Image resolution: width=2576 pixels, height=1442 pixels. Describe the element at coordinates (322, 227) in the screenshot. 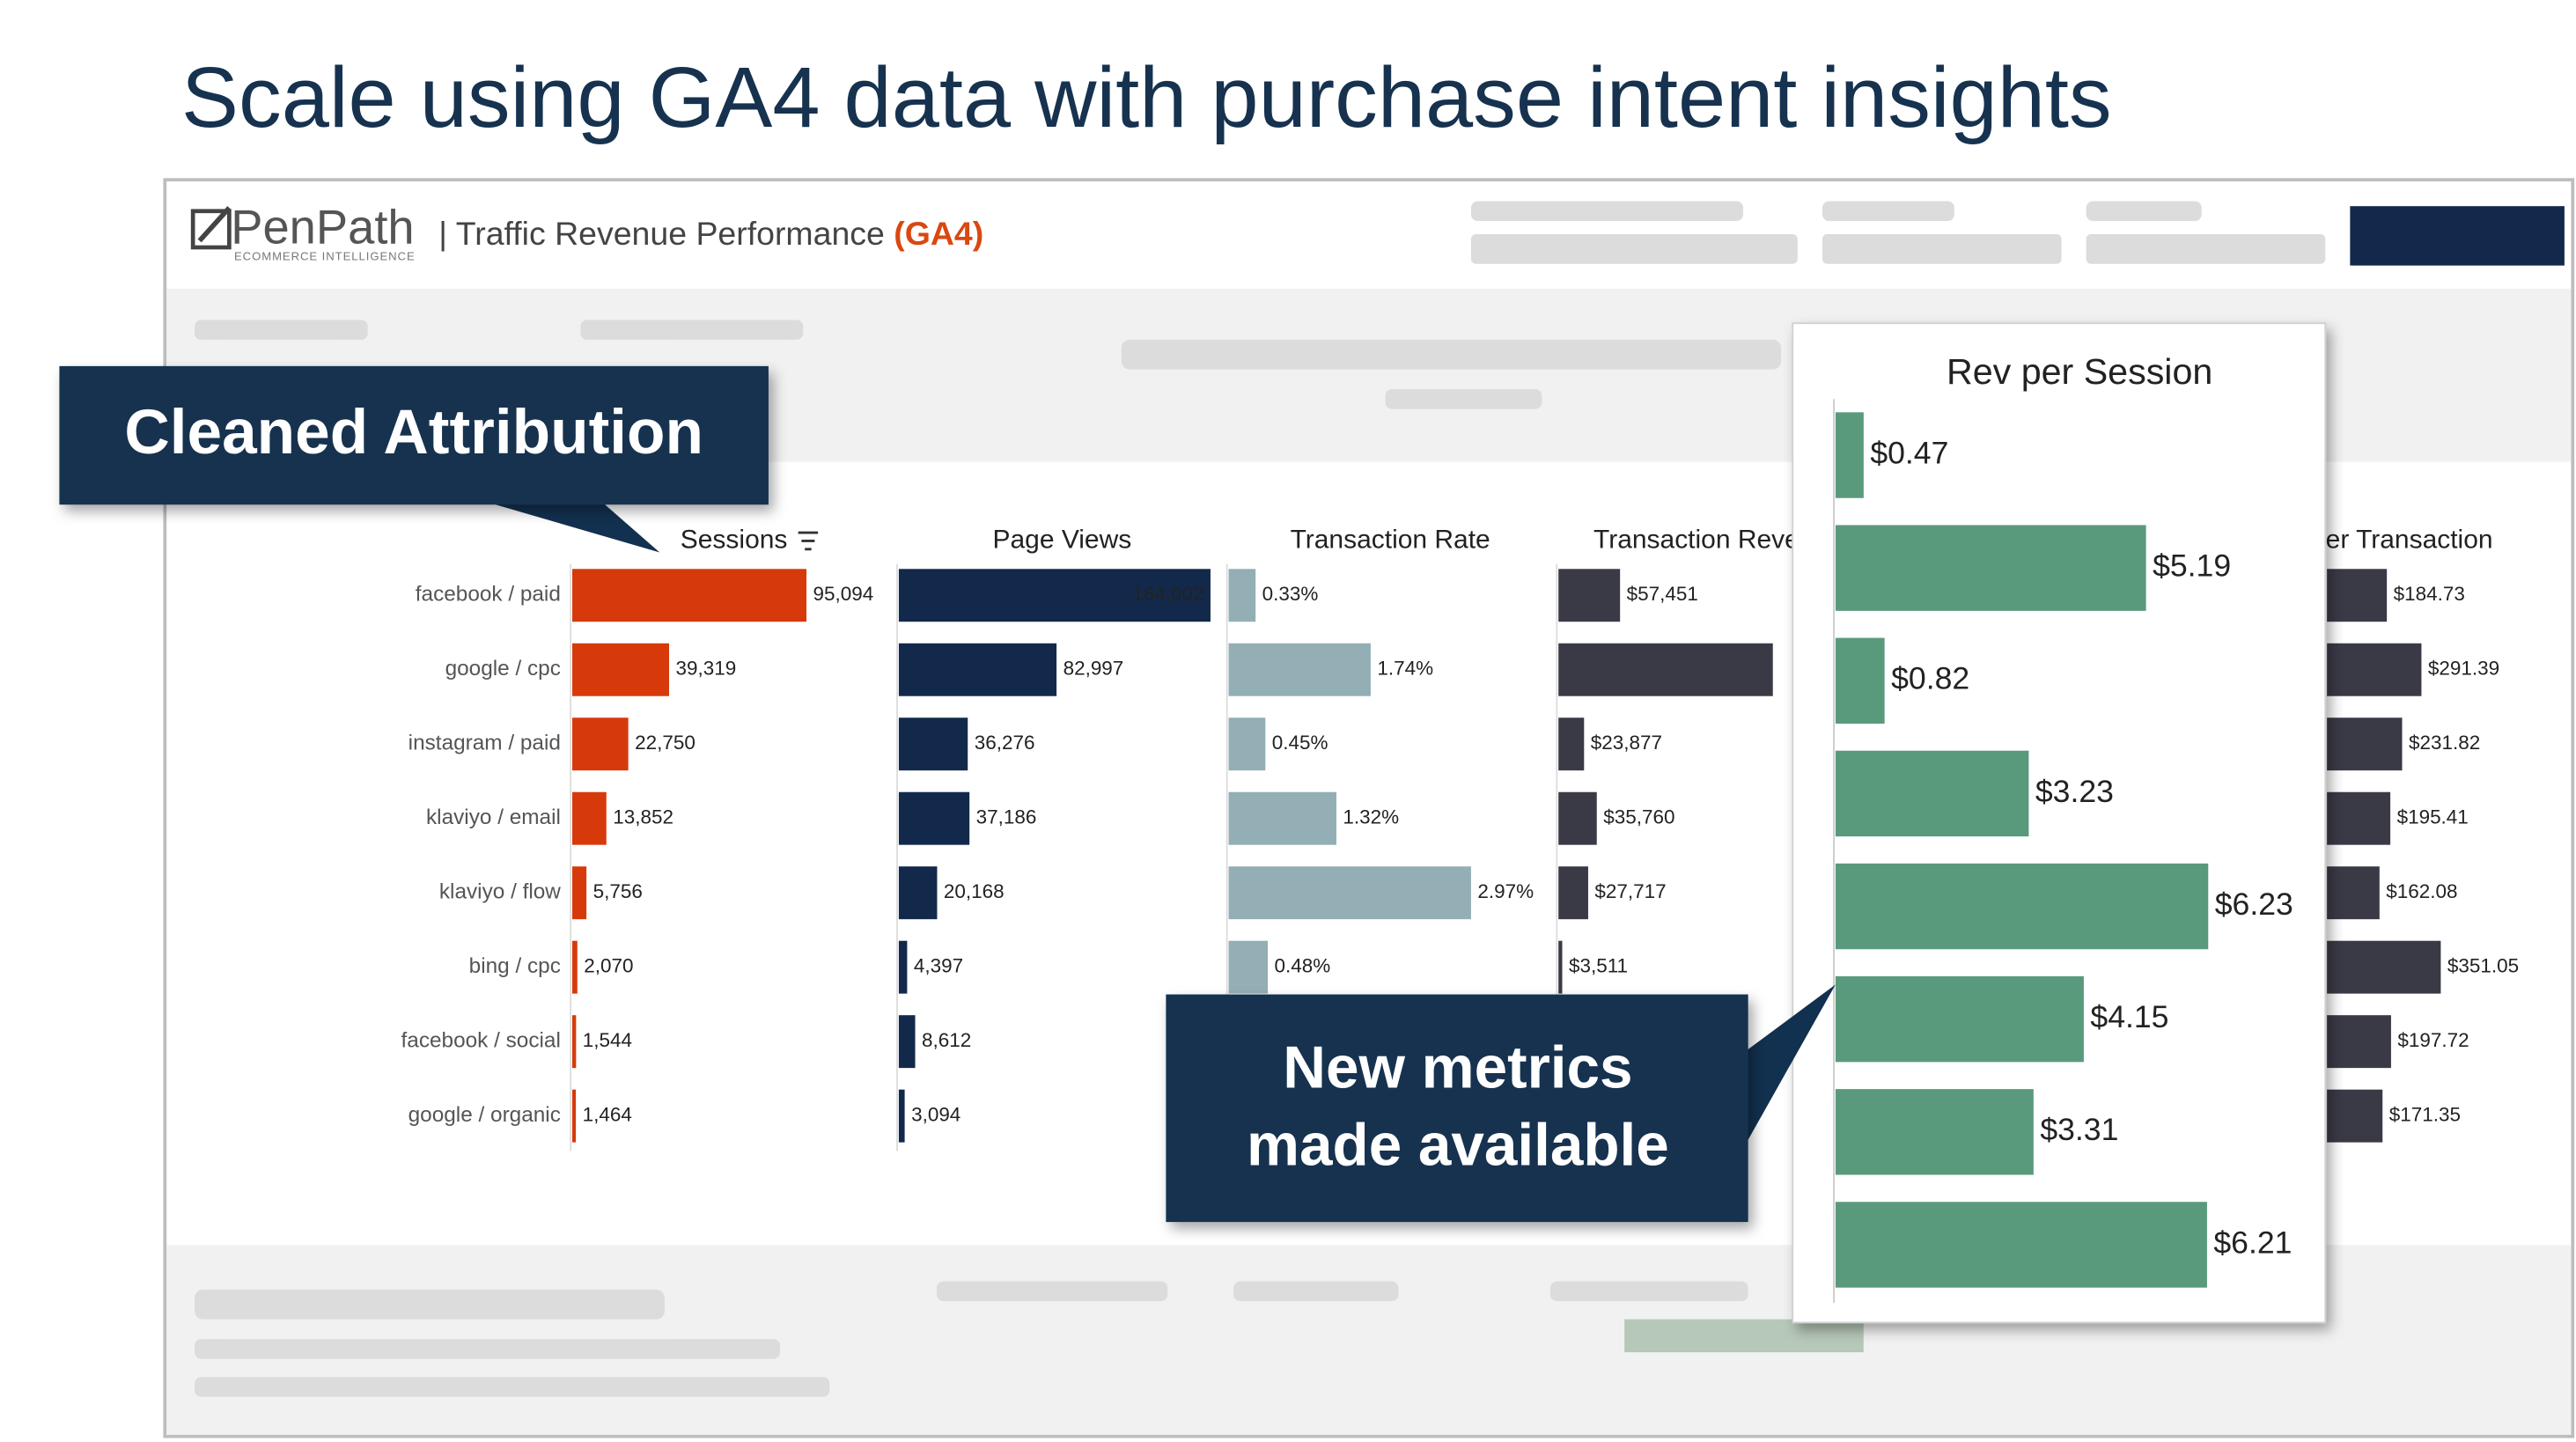

I see `logo-name: PenPath` at that location.